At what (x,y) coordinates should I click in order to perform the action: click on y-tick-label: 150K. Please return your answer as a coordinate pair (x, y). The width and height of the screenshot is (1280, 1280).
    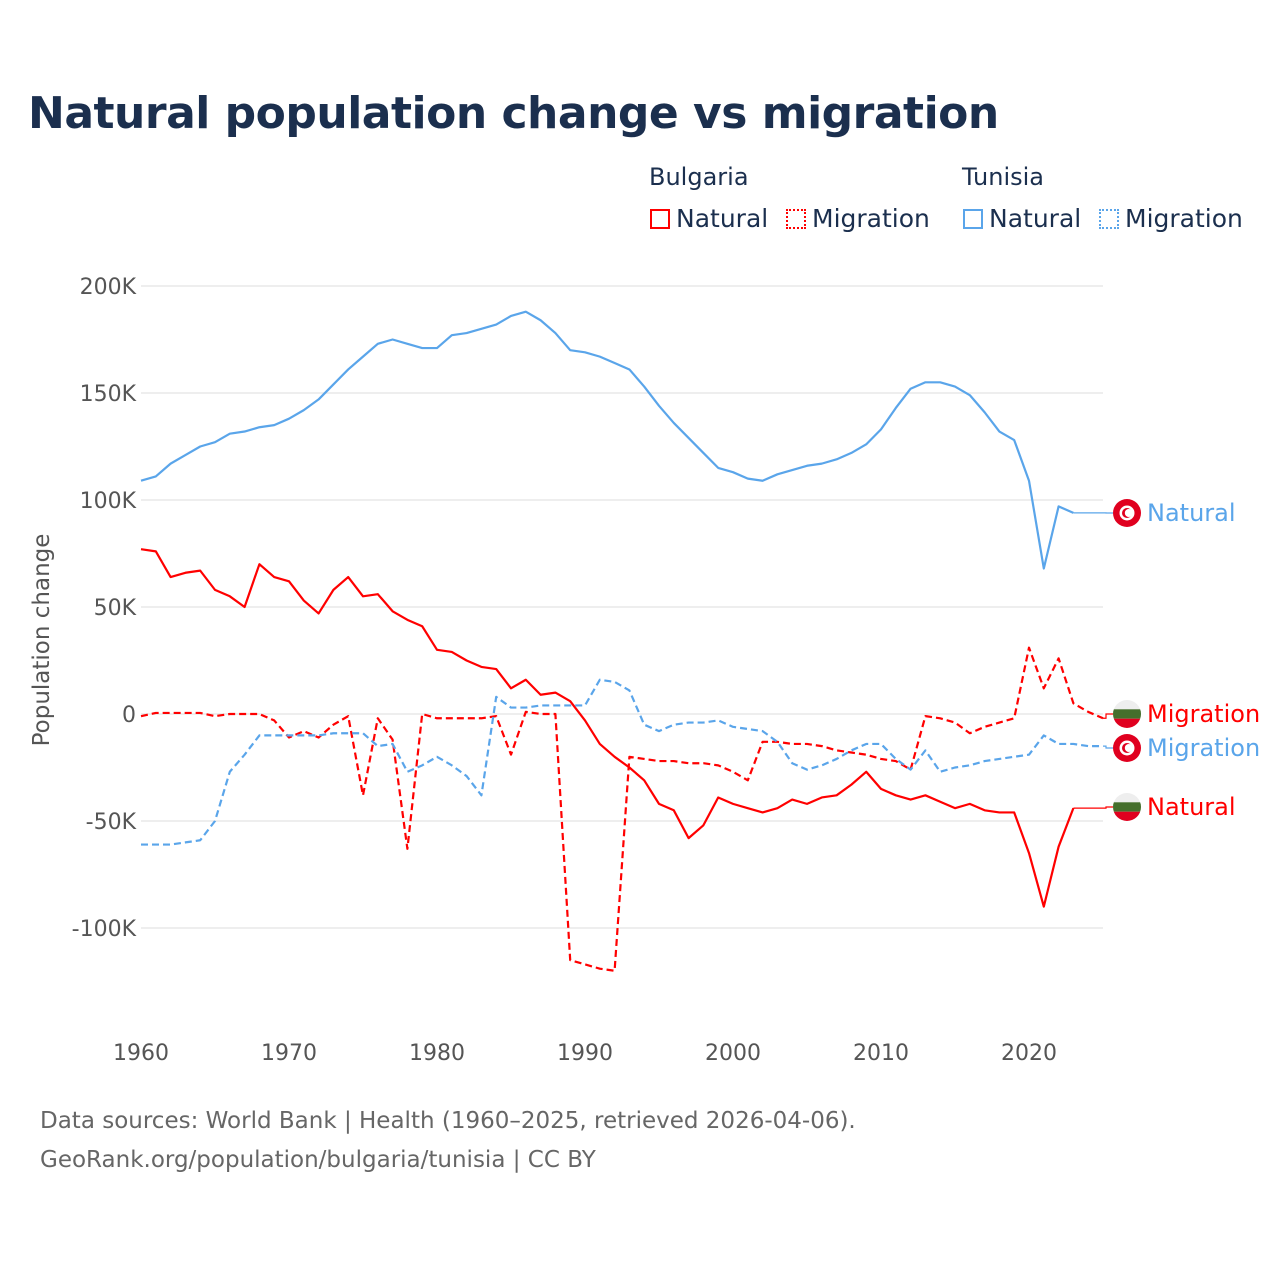
    Looking at the image, I should click on (108, 394).